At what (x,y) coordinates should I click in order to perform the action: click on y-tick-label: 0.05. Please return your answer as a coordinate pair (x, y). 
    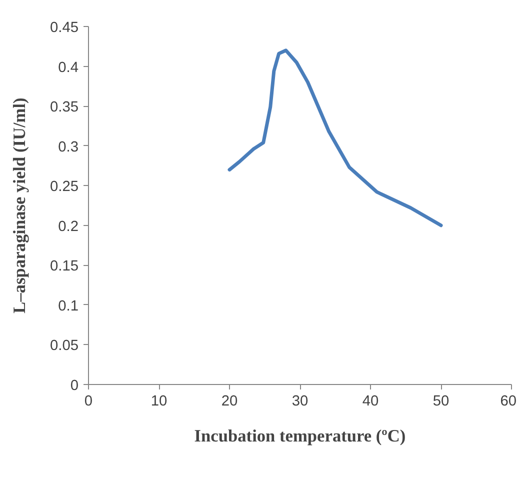
    Looking at the image, I should click on (64, 346).